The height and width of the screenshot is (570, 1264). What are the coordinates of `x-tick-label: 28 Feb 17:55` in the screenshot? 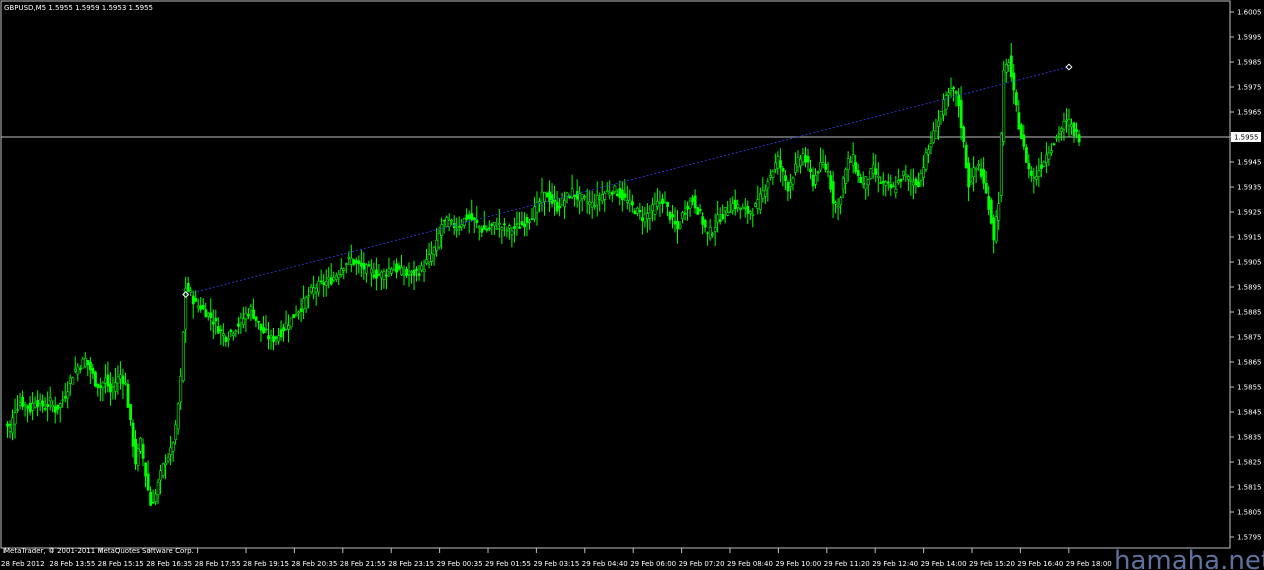 It's located at (218, 564).